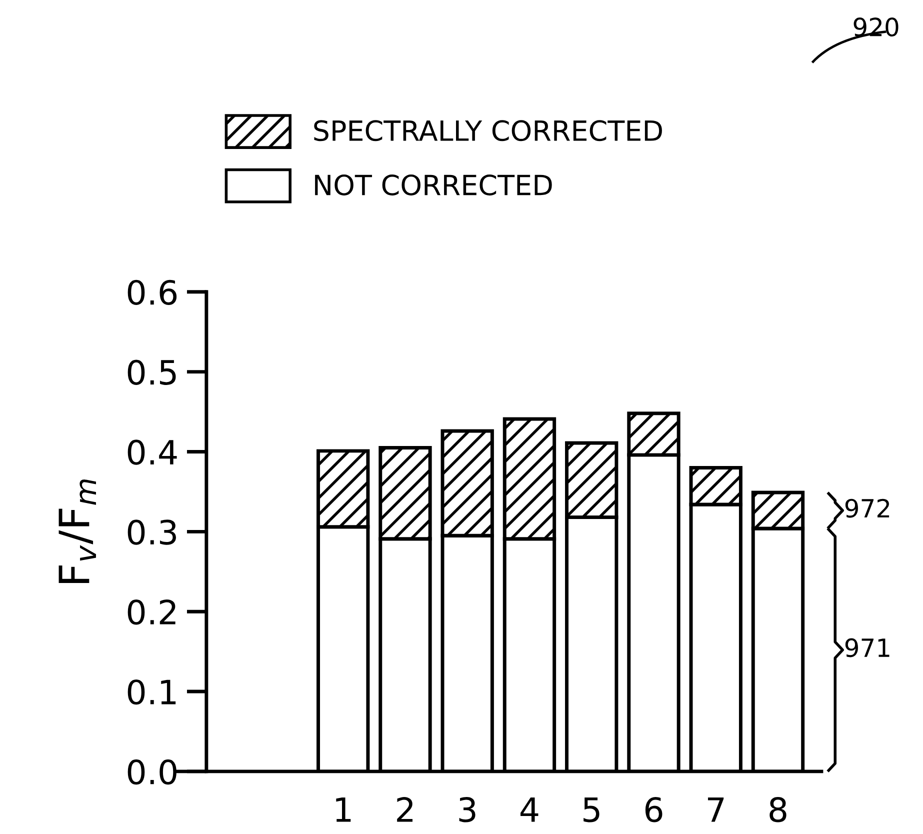 This screenshot has width=923, height=834. I want to click on y-tick-label: 0.4, so click(152, 452).